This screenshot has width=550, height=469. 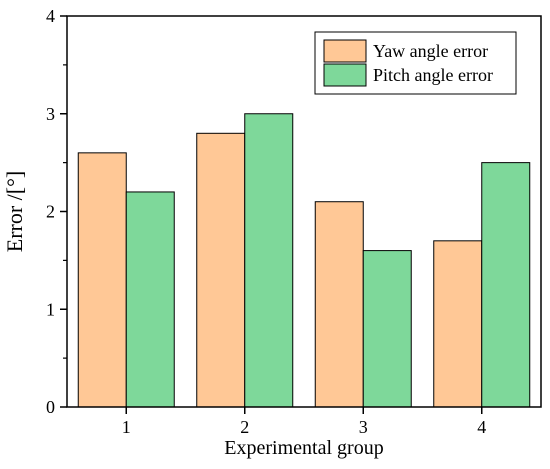 I want to click on y-axis-title: Error /[°], so click(x=14, y=211).